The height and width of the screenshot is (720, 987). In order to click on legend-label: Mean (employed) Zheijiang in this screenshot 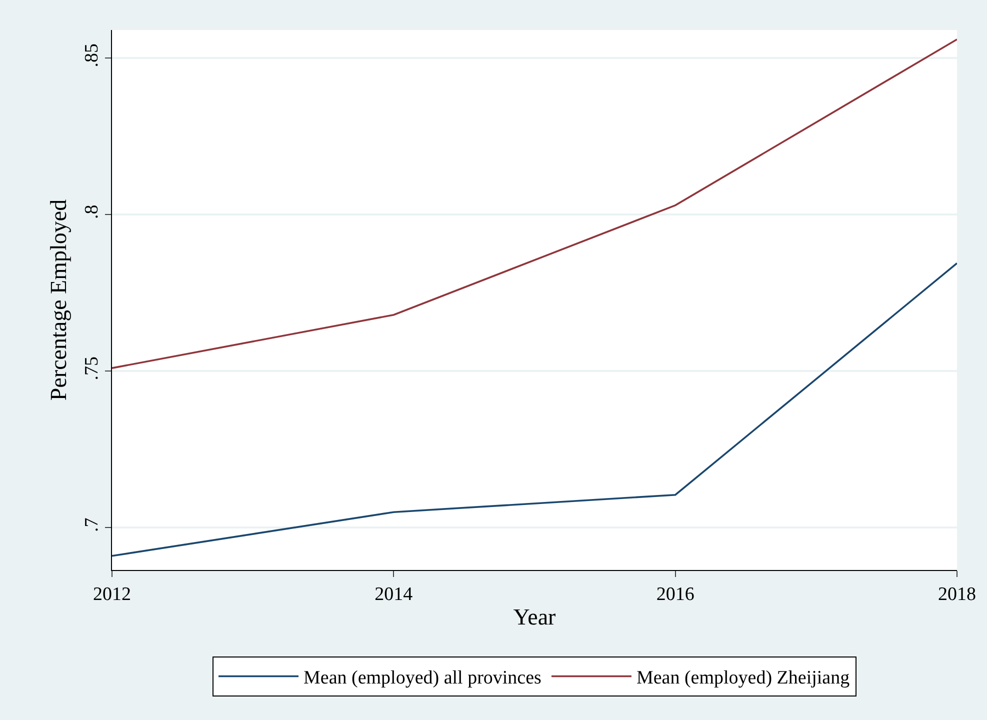, I will do `click(743, 678)`.